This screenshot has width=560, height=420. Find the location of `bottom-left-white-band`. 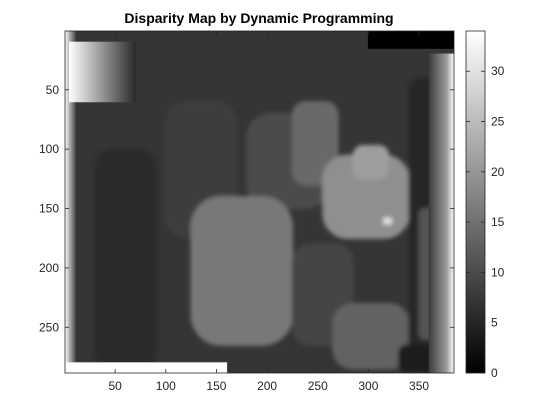

bottom-left-white-band is located at coordinates (146, 367).